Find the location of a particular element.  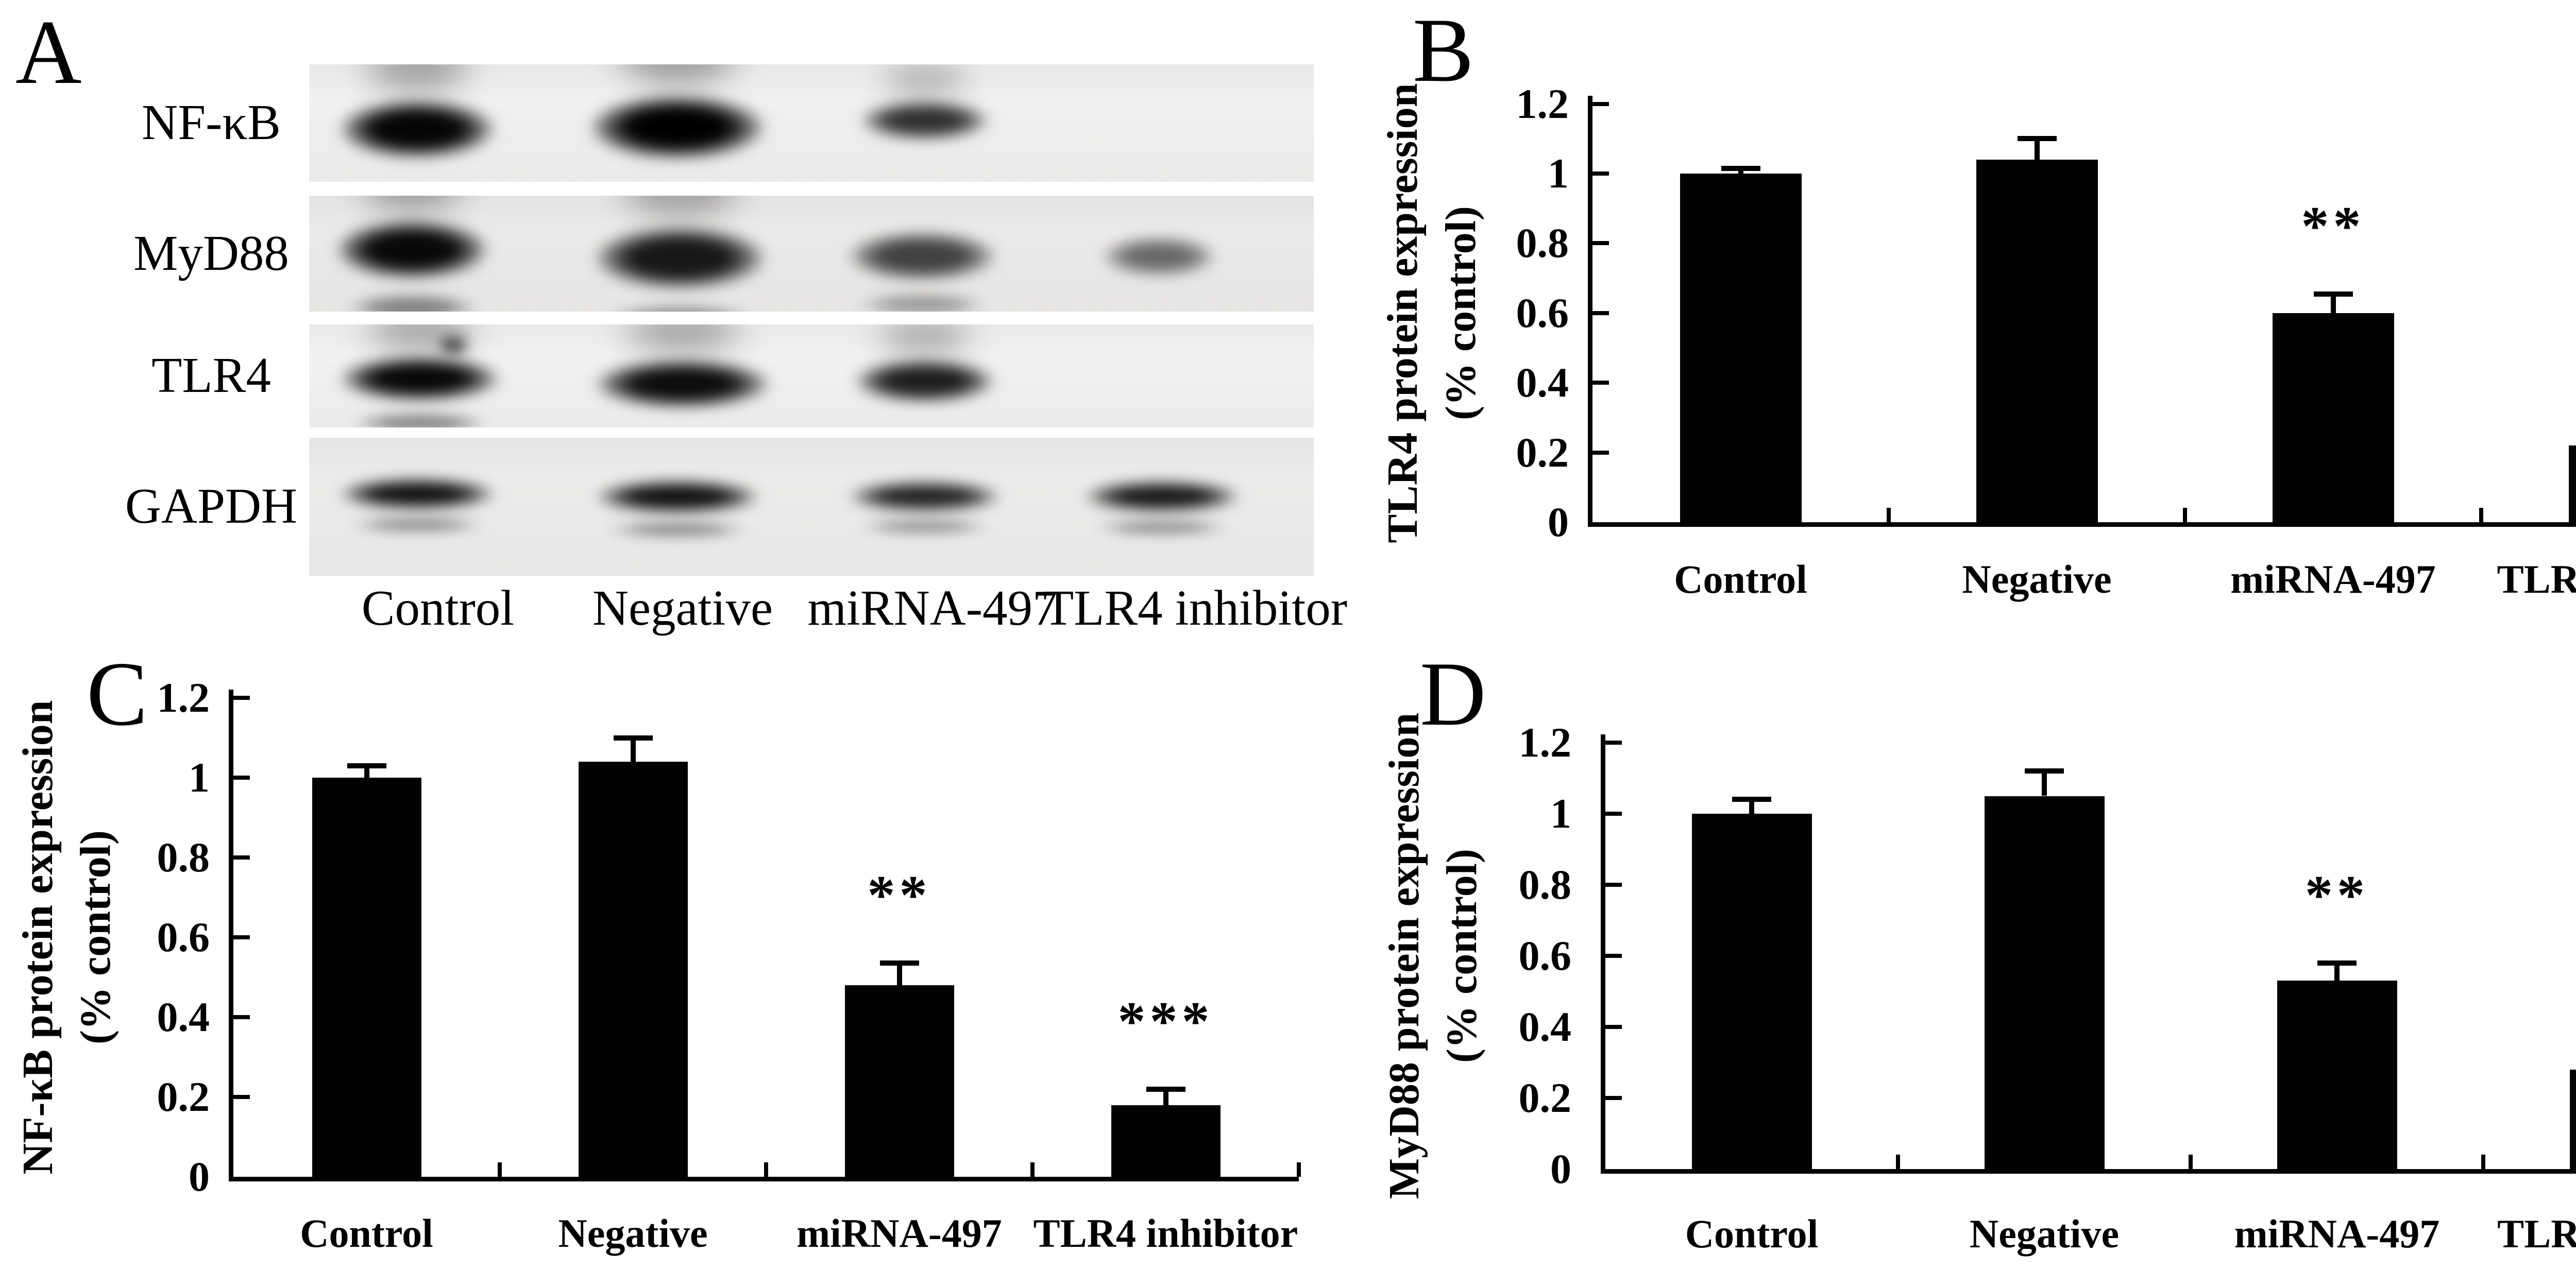

blot-row-label: GAPDH is located at coordinates (212, 506).